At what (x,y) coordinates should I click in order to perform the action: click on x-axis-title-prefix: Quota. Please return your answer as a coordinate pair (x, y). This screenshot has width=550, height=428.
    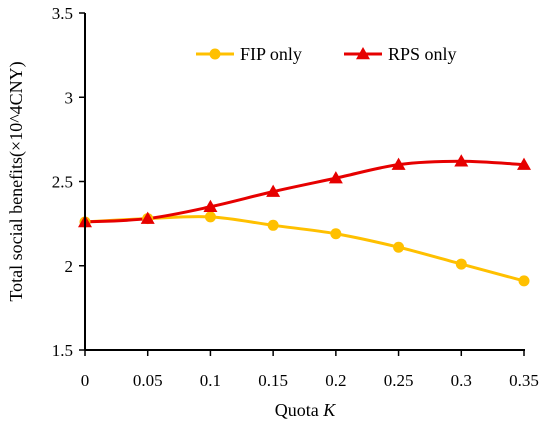
    Looking at the image, I should click on (299, 410).